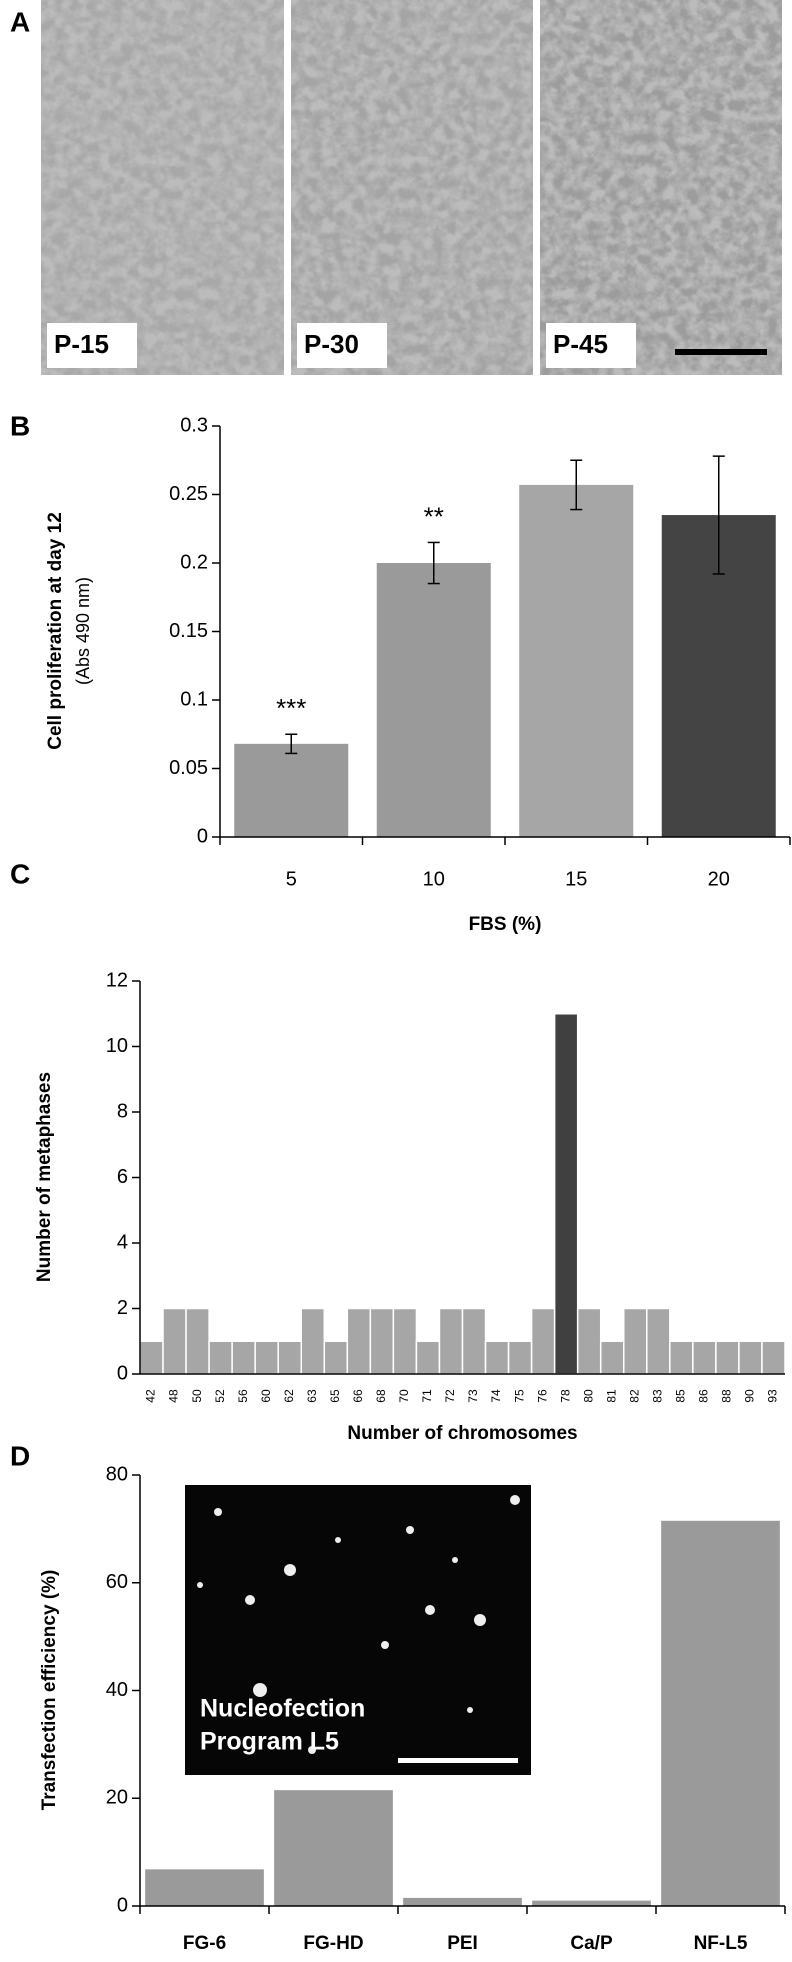  I want to click on x-tick-label: 90, so click(750, 1396).